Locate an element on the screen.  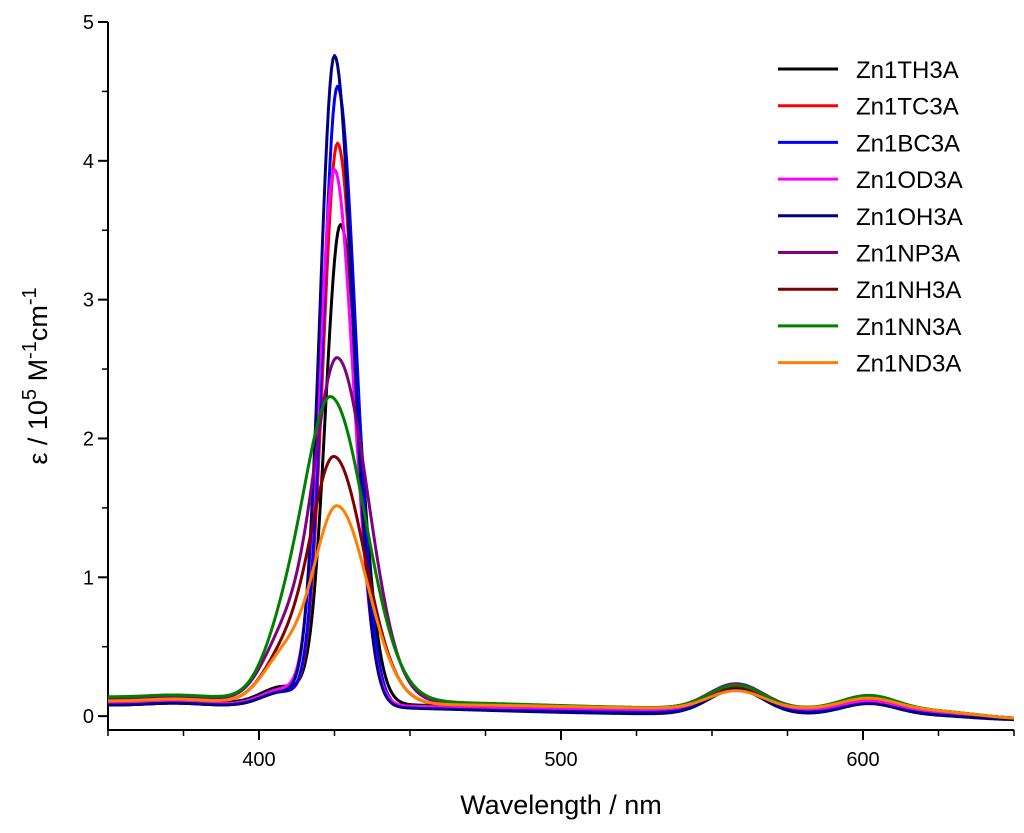
y-tick-label: 4 is located at coordinates (88, 162).